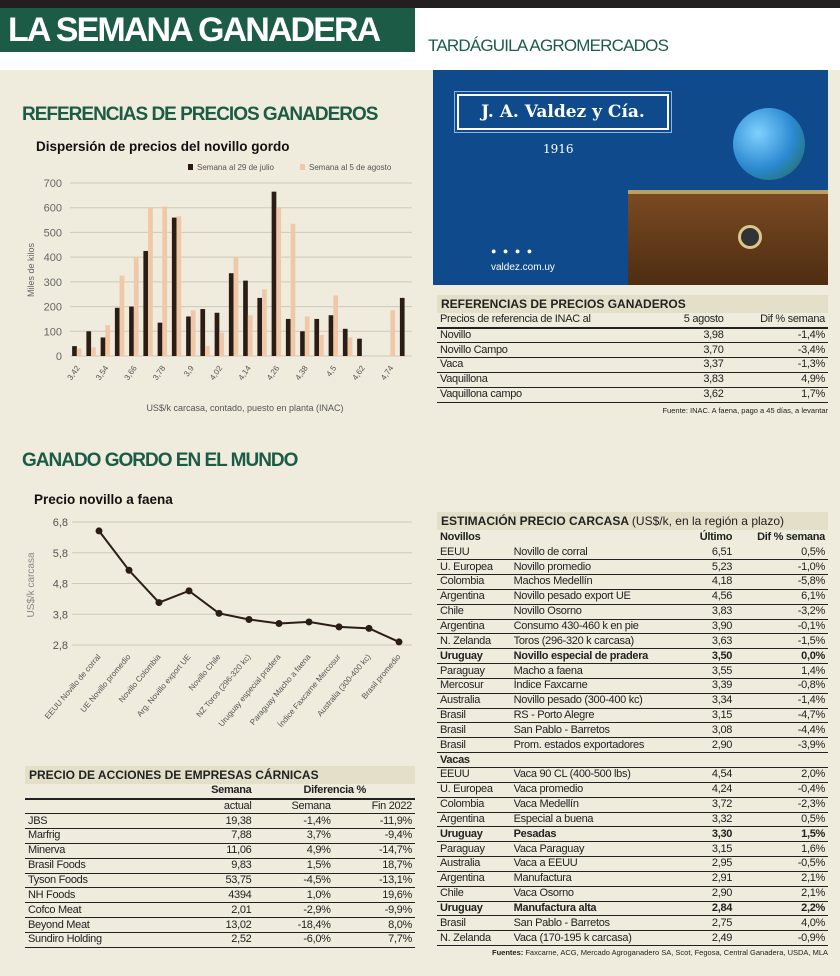  What do you see at coordinates (781, 909) in the screenshot?
I see `week-diff: 2,2%` at bounding box center [781, 909].